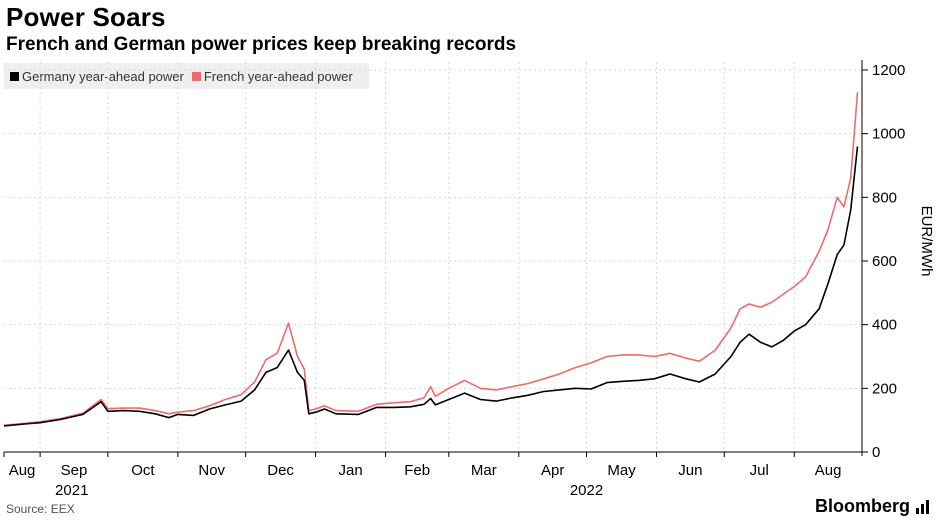  Describe the element at coordinates (586, 490) in the screenshot. I see `x-year-label: 2022` at that location.